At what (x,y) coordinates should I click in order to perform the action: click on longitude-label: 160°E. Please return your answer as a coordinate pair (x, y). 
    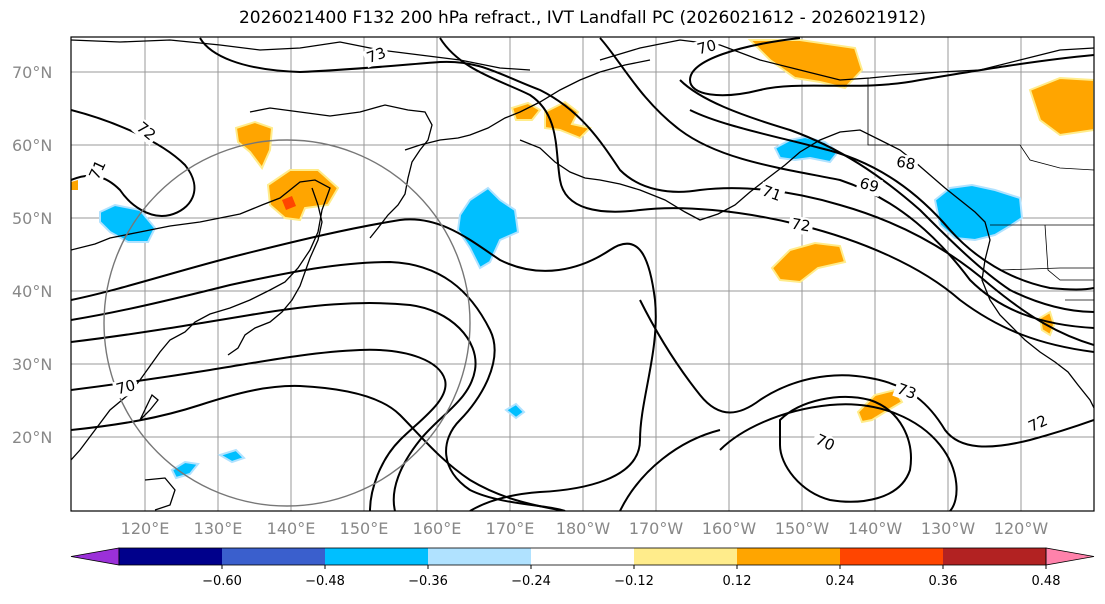
    Looking at the image, I should click on (437, 528).